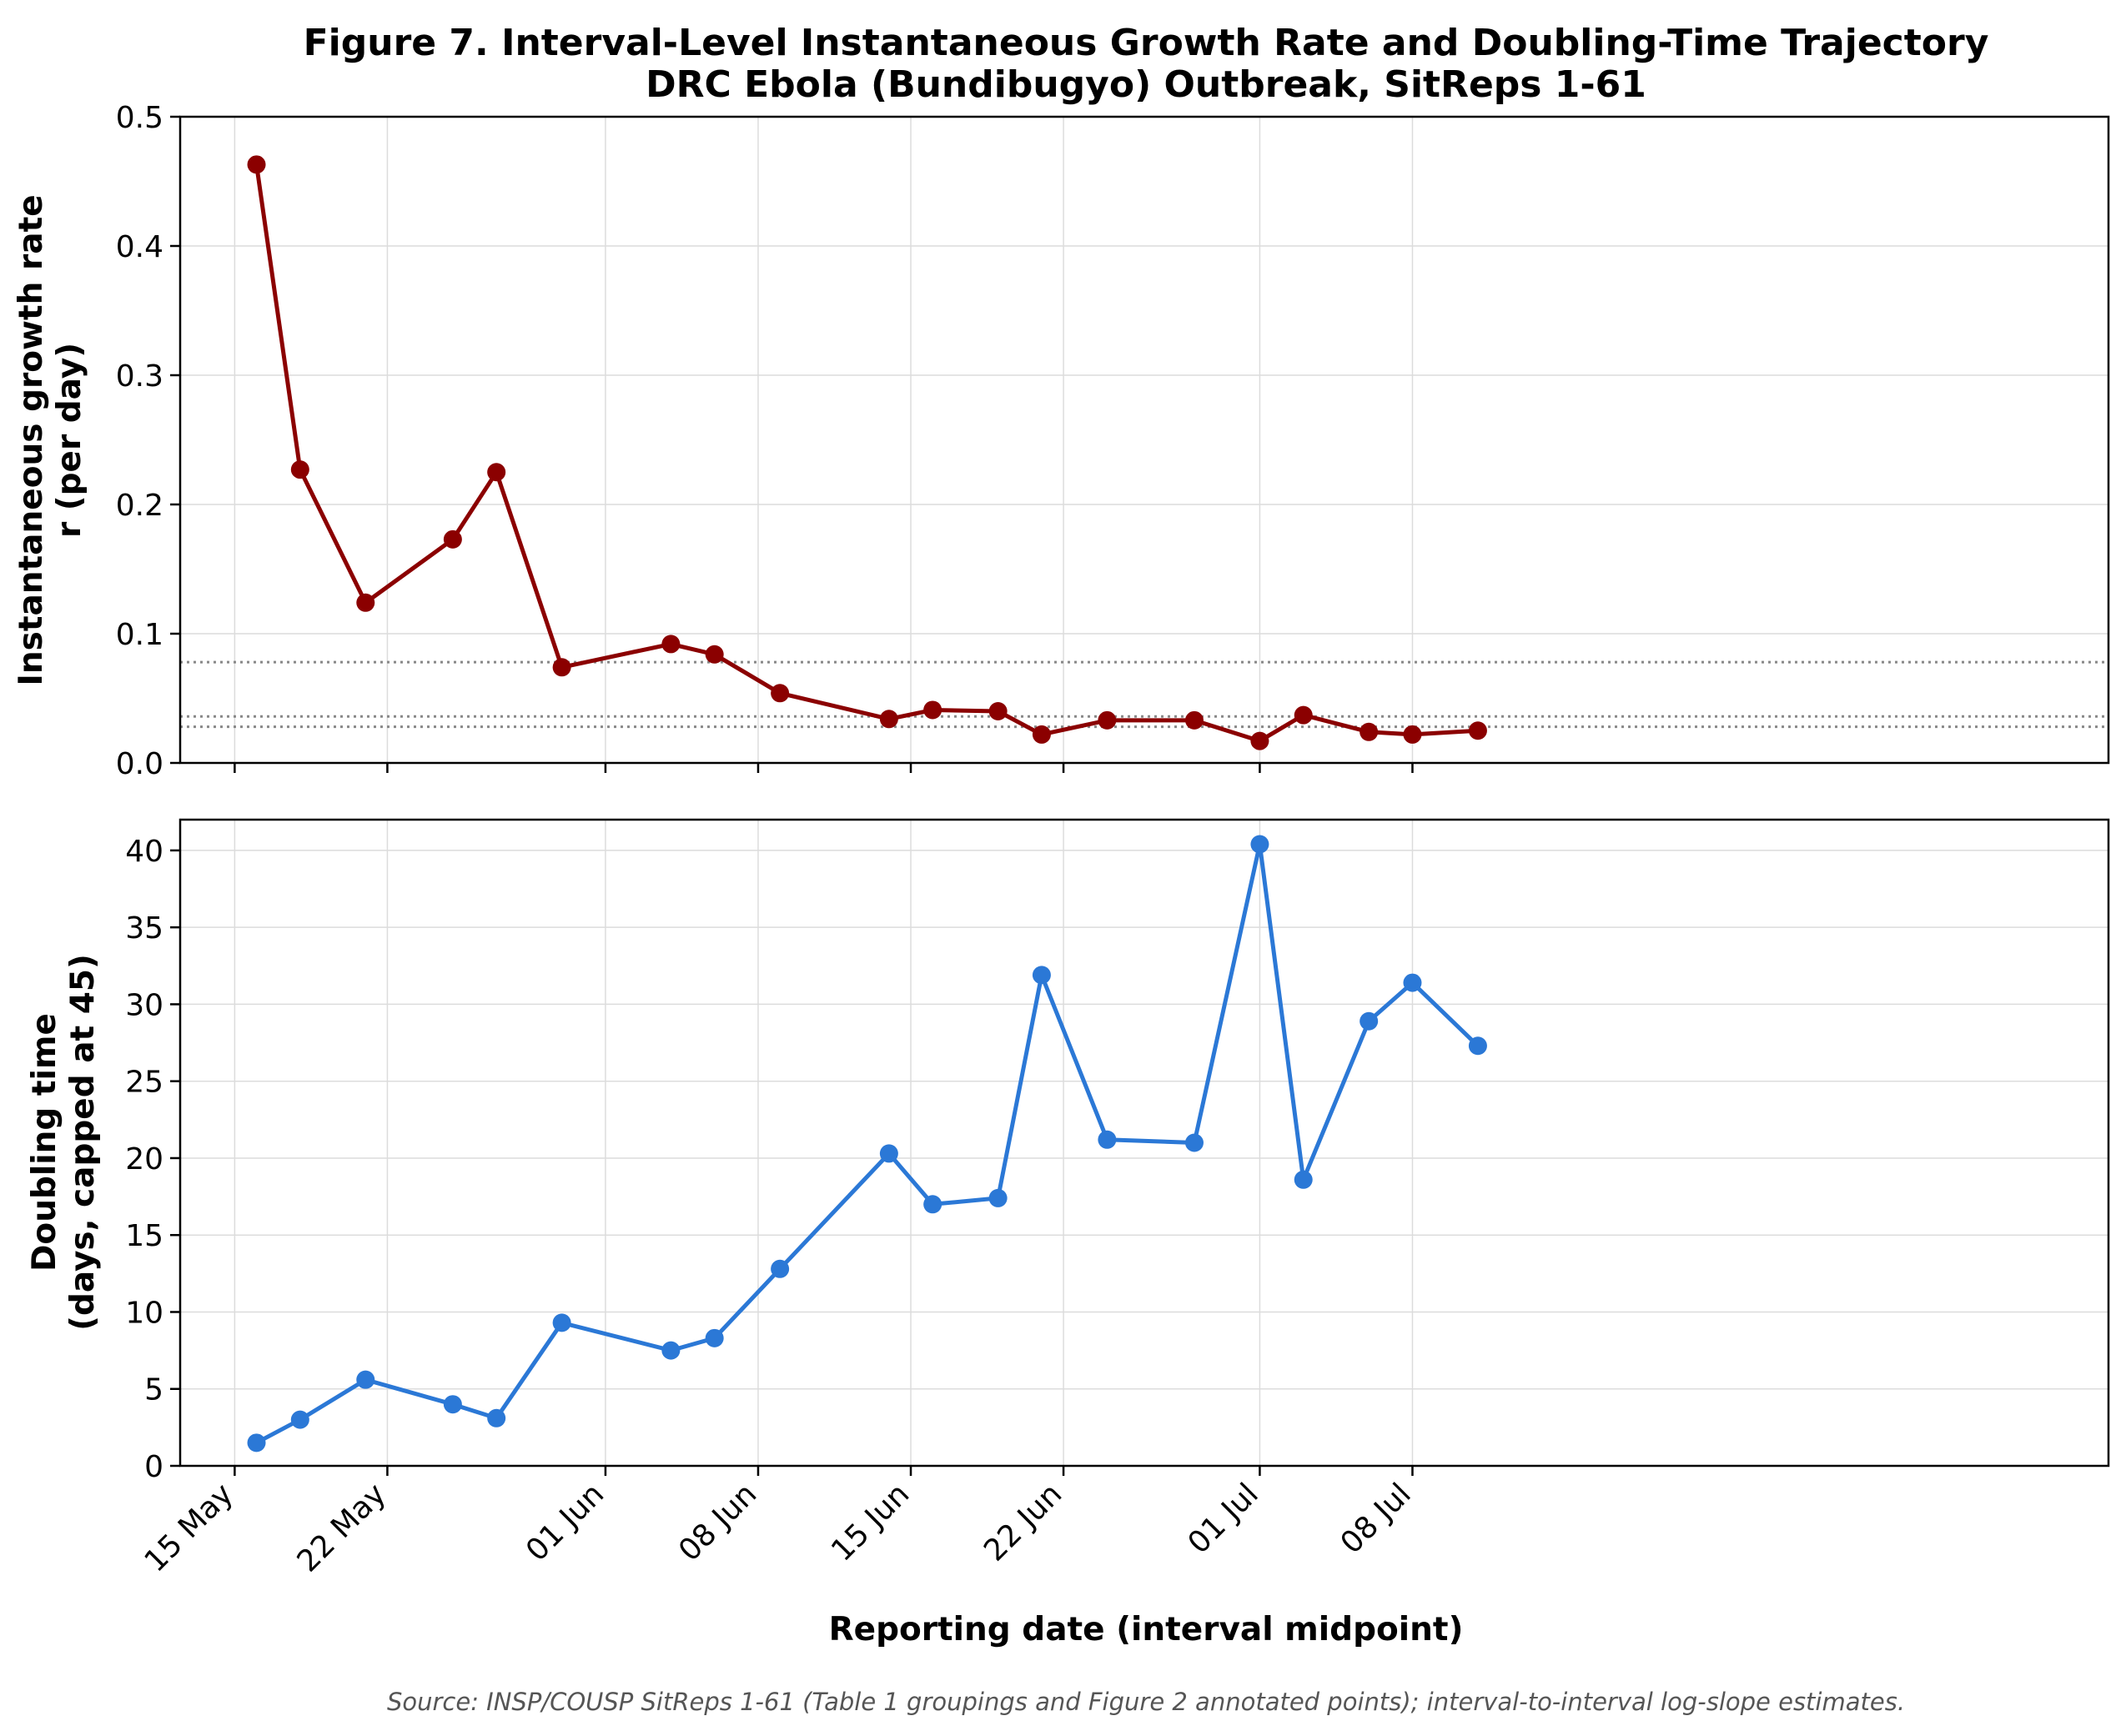 This screenshot has height=1736, width=2126. What do you see at coordinates (148, 441) in the screenshot?
I see `growth-rate-y-ticks: 0.0 0.1 0.2 0.3 0.4 0.5` at bounding box center [148, 441].